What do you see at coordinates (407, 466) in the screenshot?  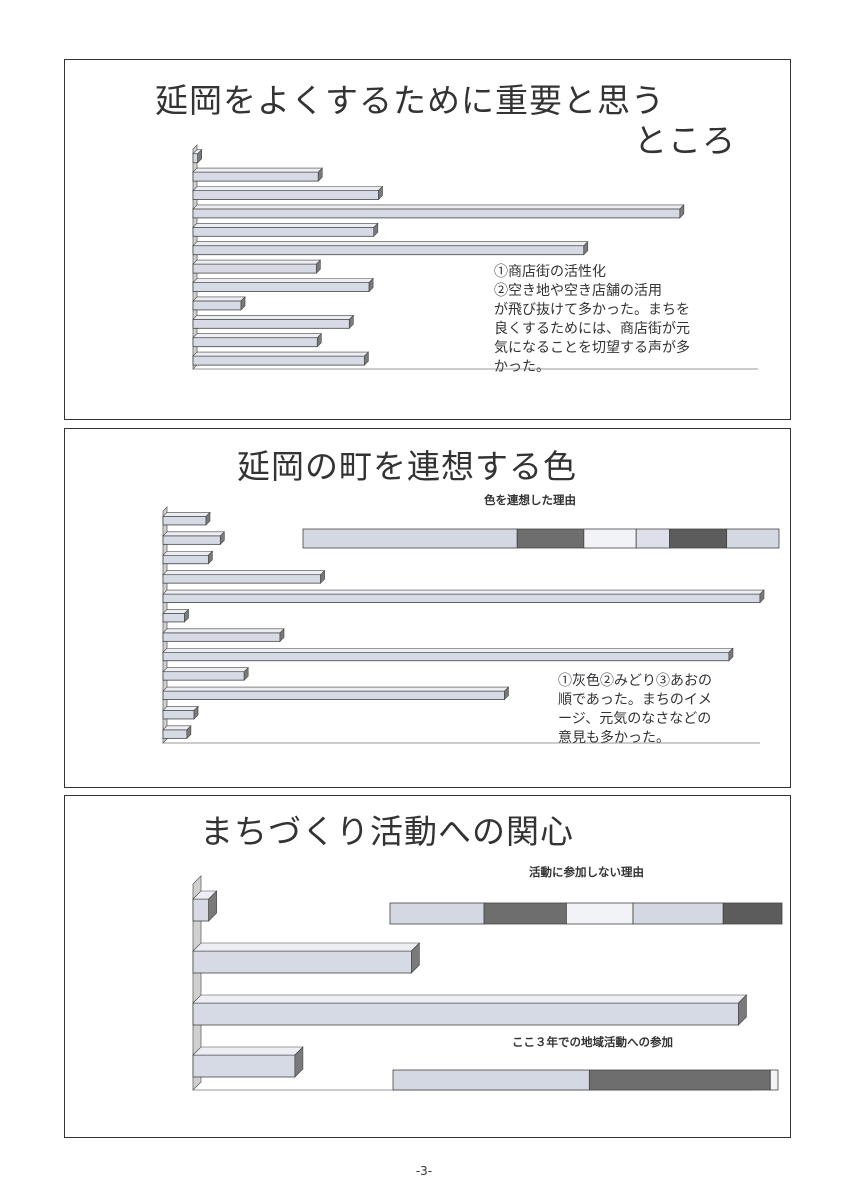 I see `chart-title-colors: 延岡の町を連想する色` at bounding box center [407, 466].